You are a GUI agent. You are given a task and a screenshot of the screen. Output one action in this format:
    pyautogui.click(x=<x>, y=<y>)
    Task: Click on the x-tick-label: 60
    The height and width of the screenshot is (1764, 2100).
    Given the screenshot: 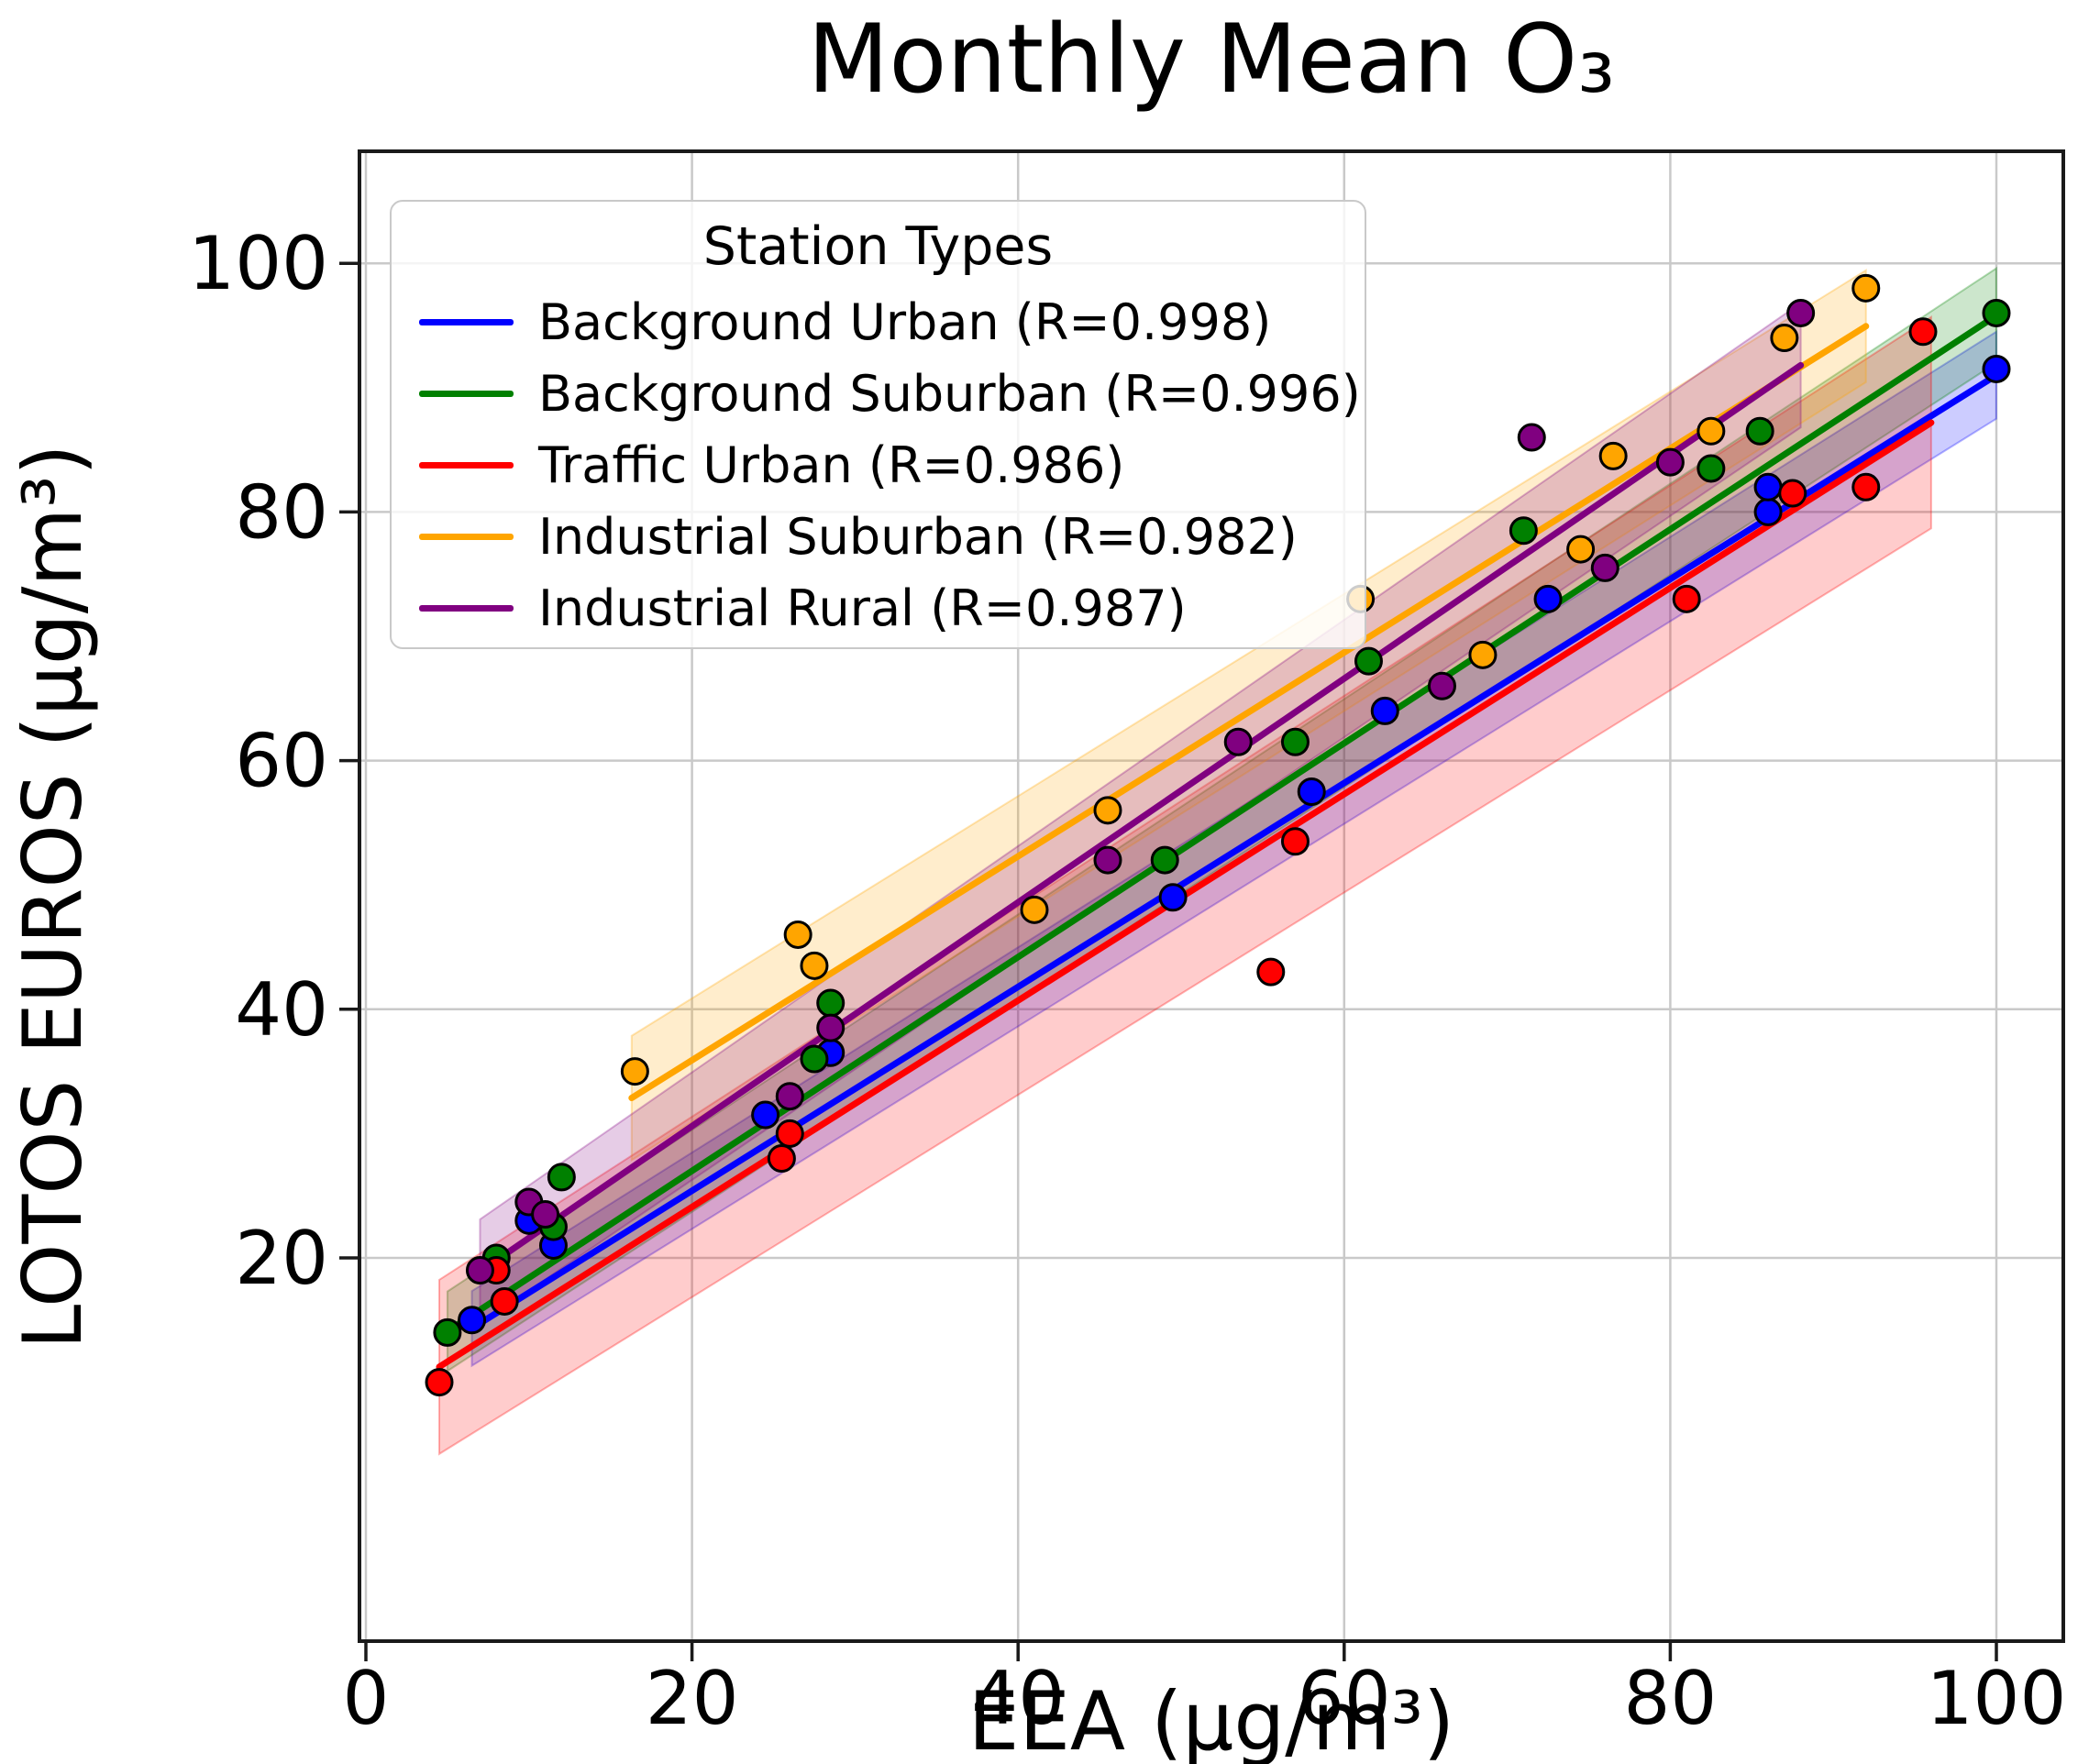 What is the action you would take?
    pyautogui.click(x=1344, y=1698)
    